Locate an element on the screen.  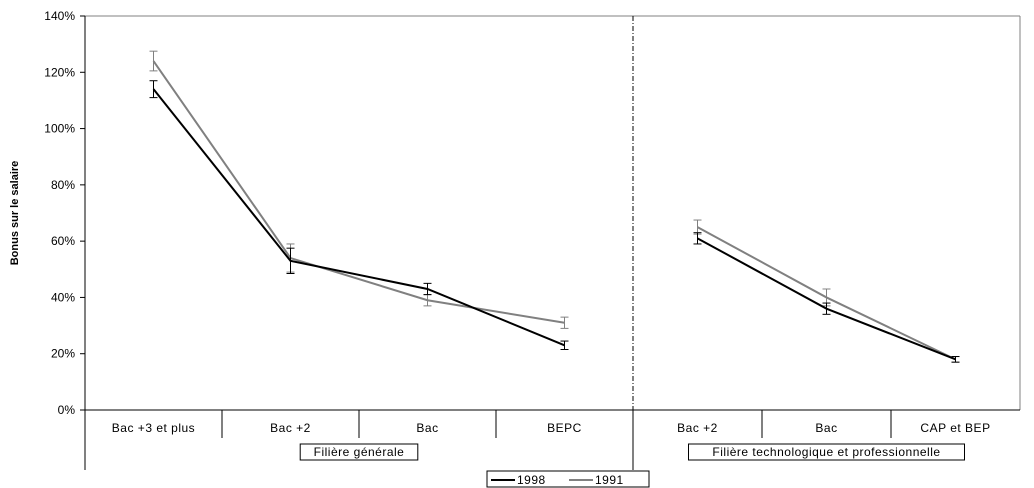
group-label: Filière technologique et professionnelle is located at coordinates (826, 452).